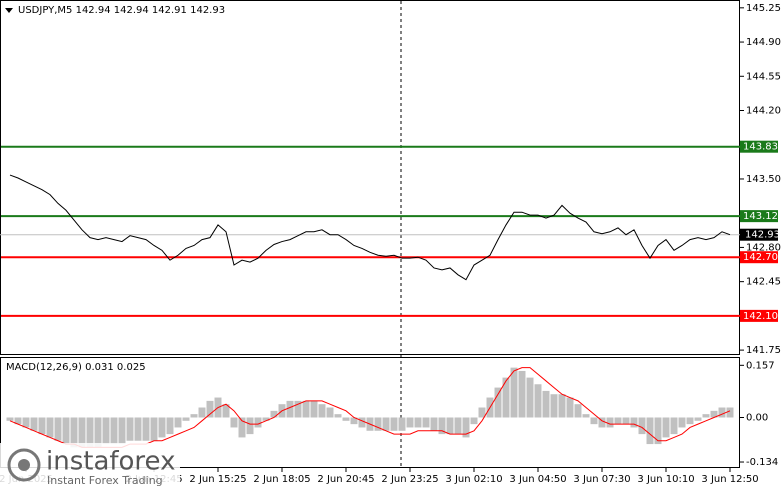 Image resolution: width=781 pixels, height=489 pixels. I want to click on logo-name: instaforex, so click(110, 462).